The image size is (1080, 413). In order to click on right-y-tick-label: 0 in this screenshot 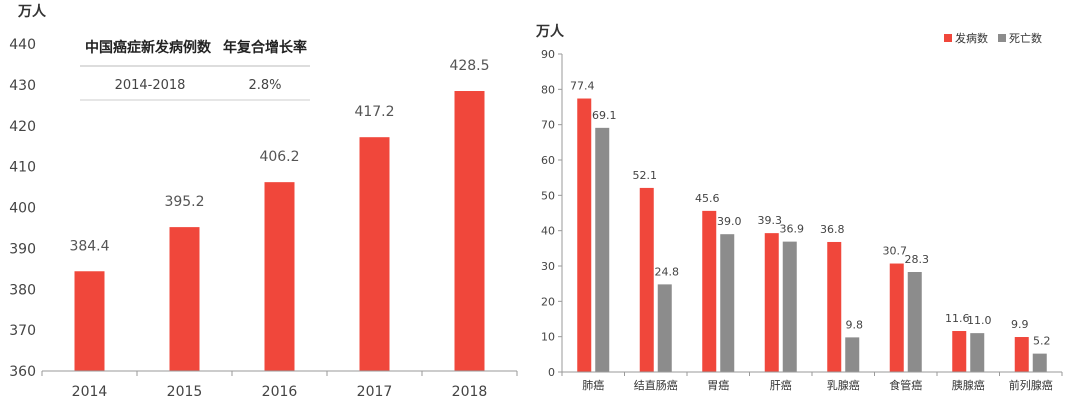, I will do `click(551, 372)`.